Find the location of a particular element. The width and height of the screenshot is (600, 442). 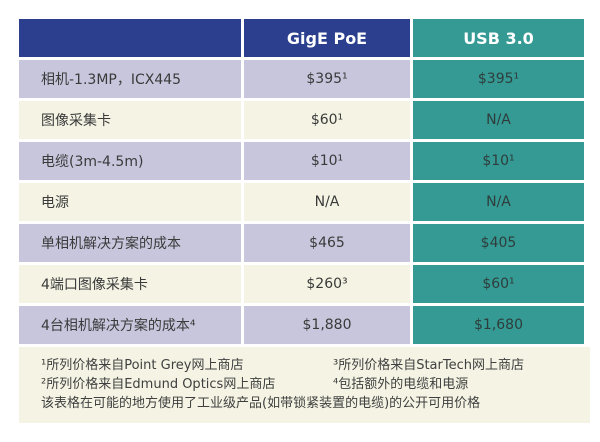

table-row: 4台相机解决方案的成本⁴ $1,880 $1,680 is located at coordinates (301, 325).